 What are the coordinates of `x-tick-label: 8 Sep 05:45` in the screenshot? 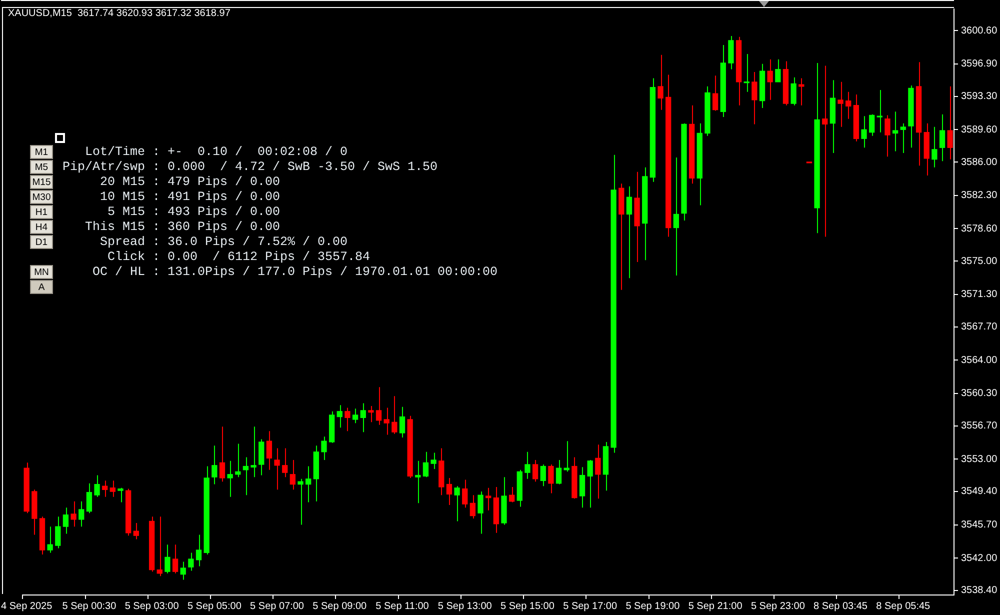 It's located at (903, 606).